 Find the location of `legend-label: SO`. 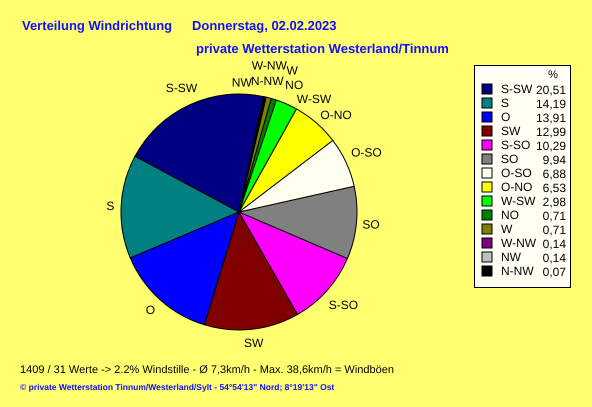

legend-label: SO is located at coordinates (509, 159).